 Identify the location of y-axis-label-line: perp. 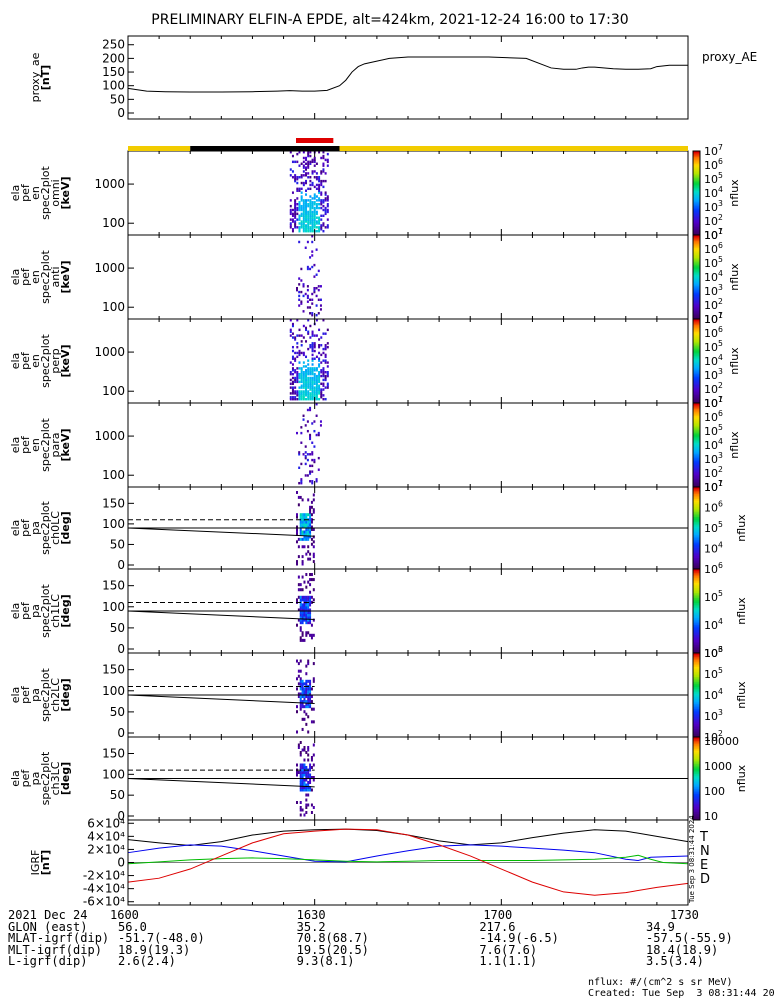
(55, 360).